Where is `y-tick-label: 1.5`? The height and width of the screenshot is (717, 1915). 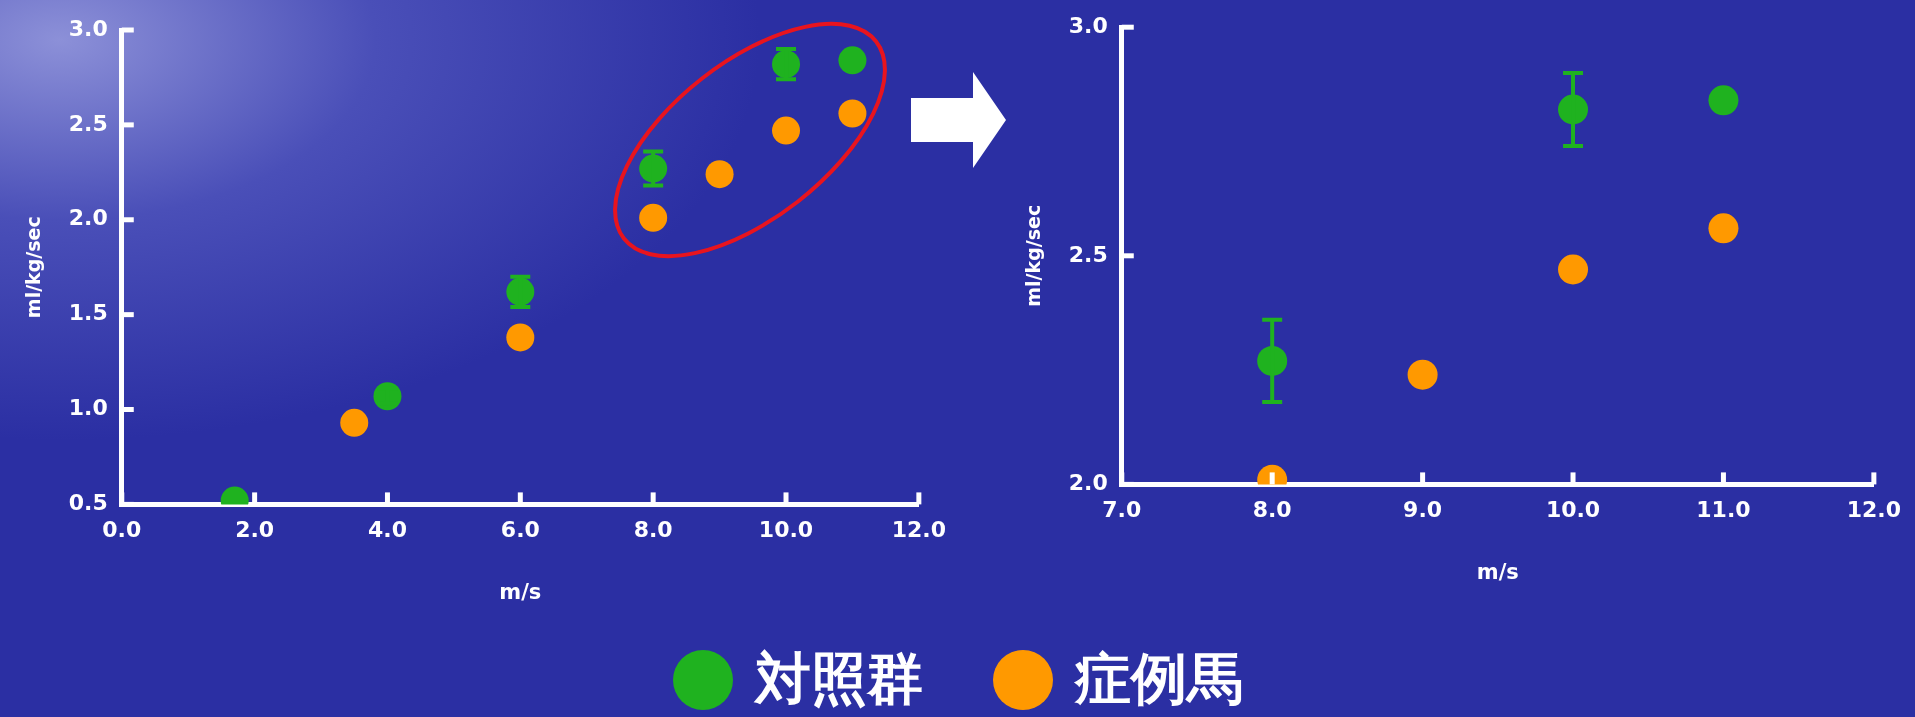 y-tick-label: 1.5 is located at coordinates (88, 313).